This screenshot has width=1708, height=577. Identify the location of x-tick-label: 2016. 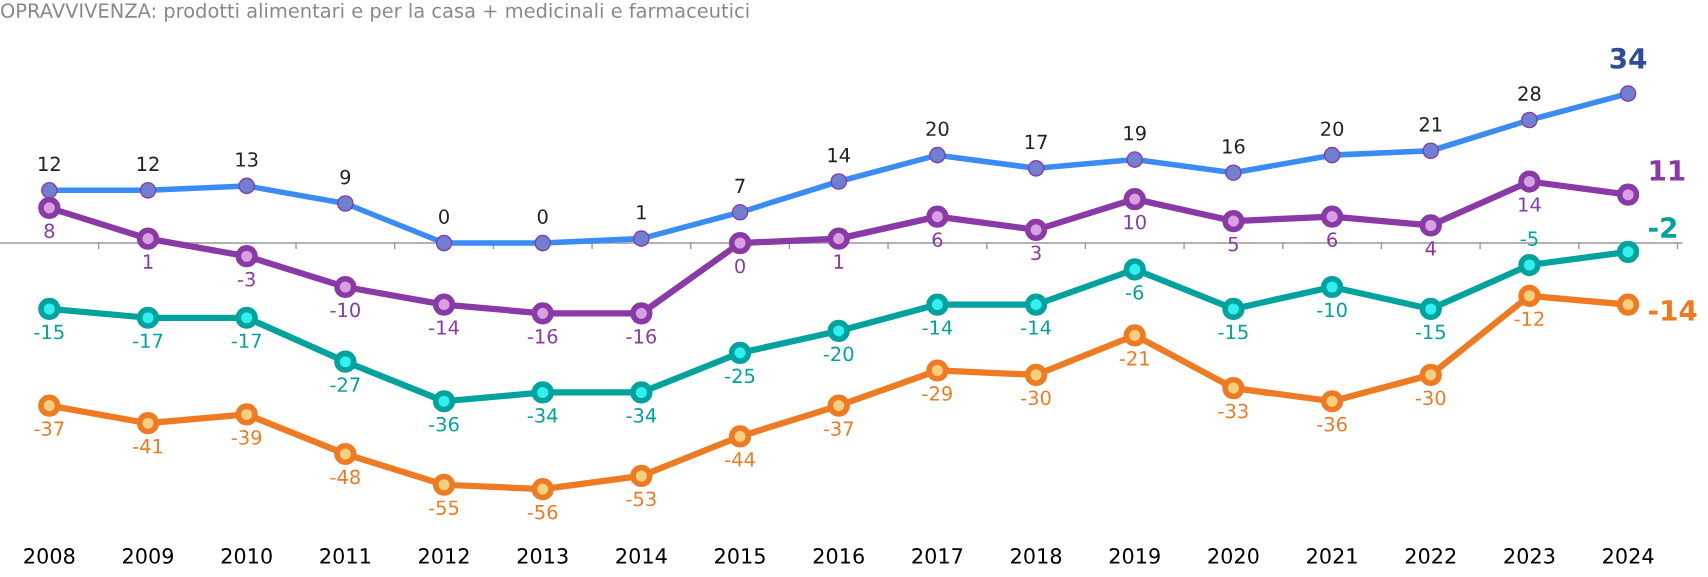
(838, 556).